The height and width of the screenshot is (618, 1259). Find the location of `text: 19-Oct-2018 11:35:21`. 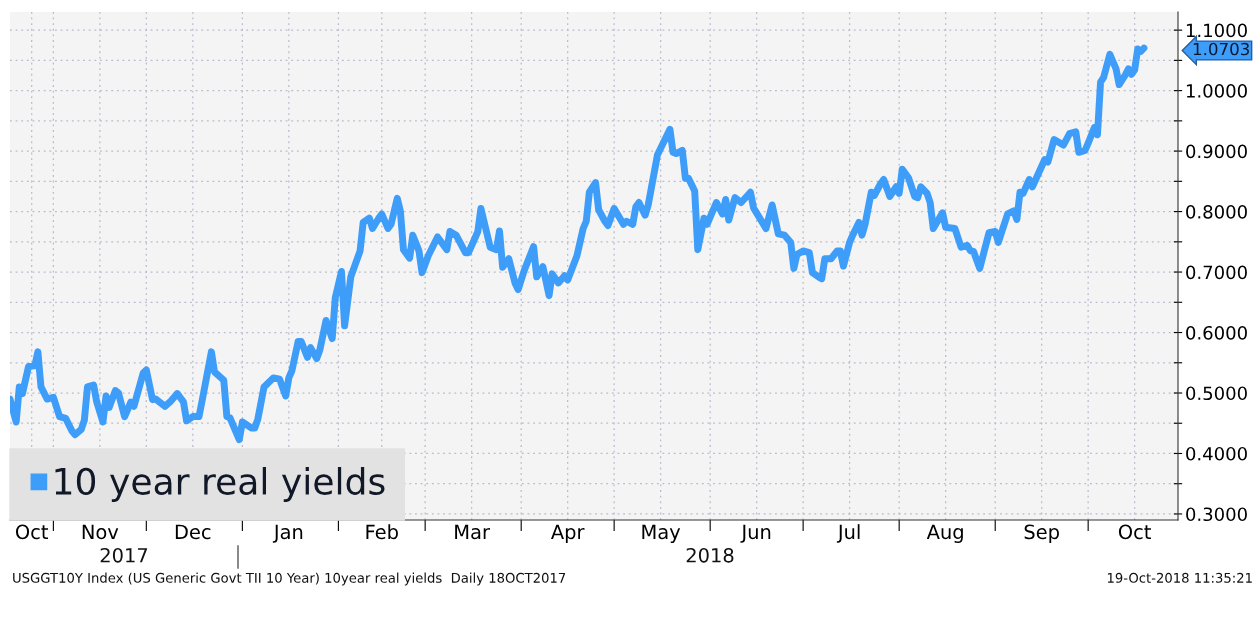

text: 19-Oct-2018 11:35:21 is located at coordinates (1179, 577).